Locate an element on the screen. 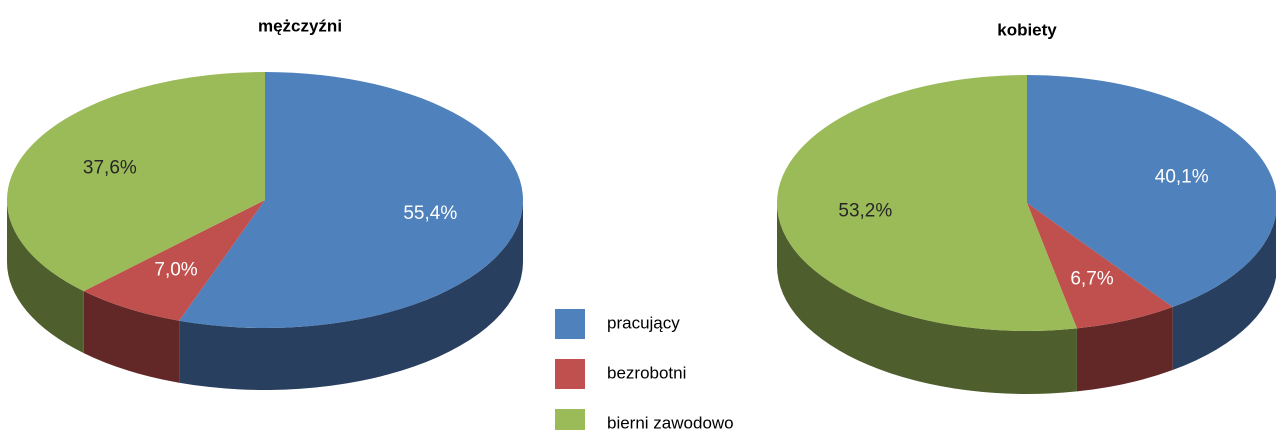 This screenshot has width=1276, height=430. legend-label: bierni zawodowo is located at coordinates (670, 421).